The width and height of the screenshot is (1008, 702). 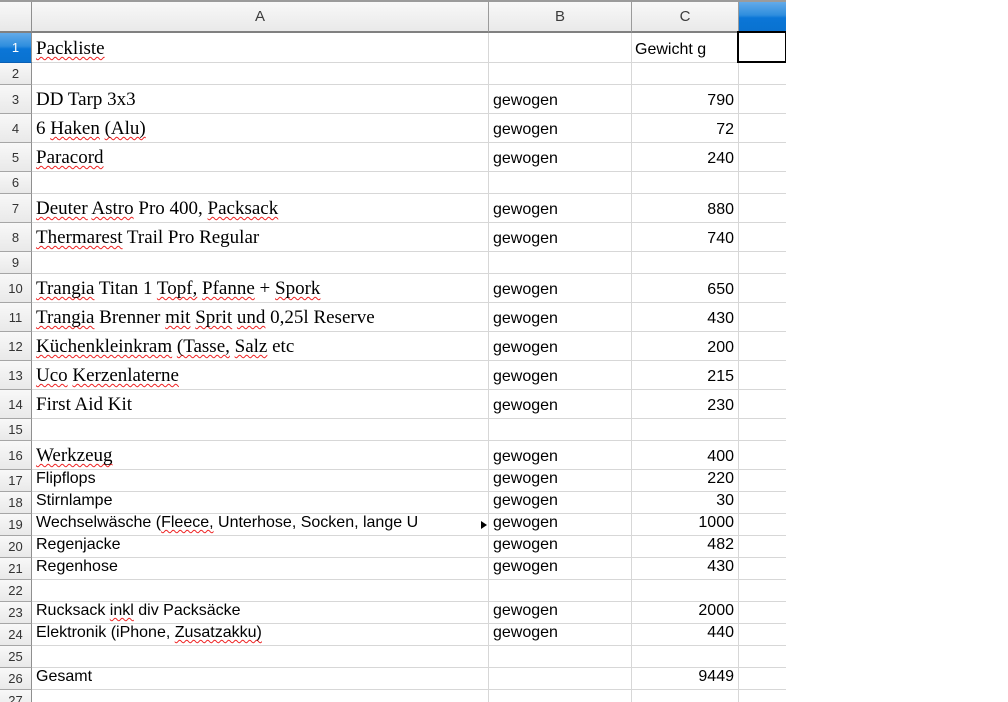 I want to click on row-header-26: 26, so click(x=16, y=679).